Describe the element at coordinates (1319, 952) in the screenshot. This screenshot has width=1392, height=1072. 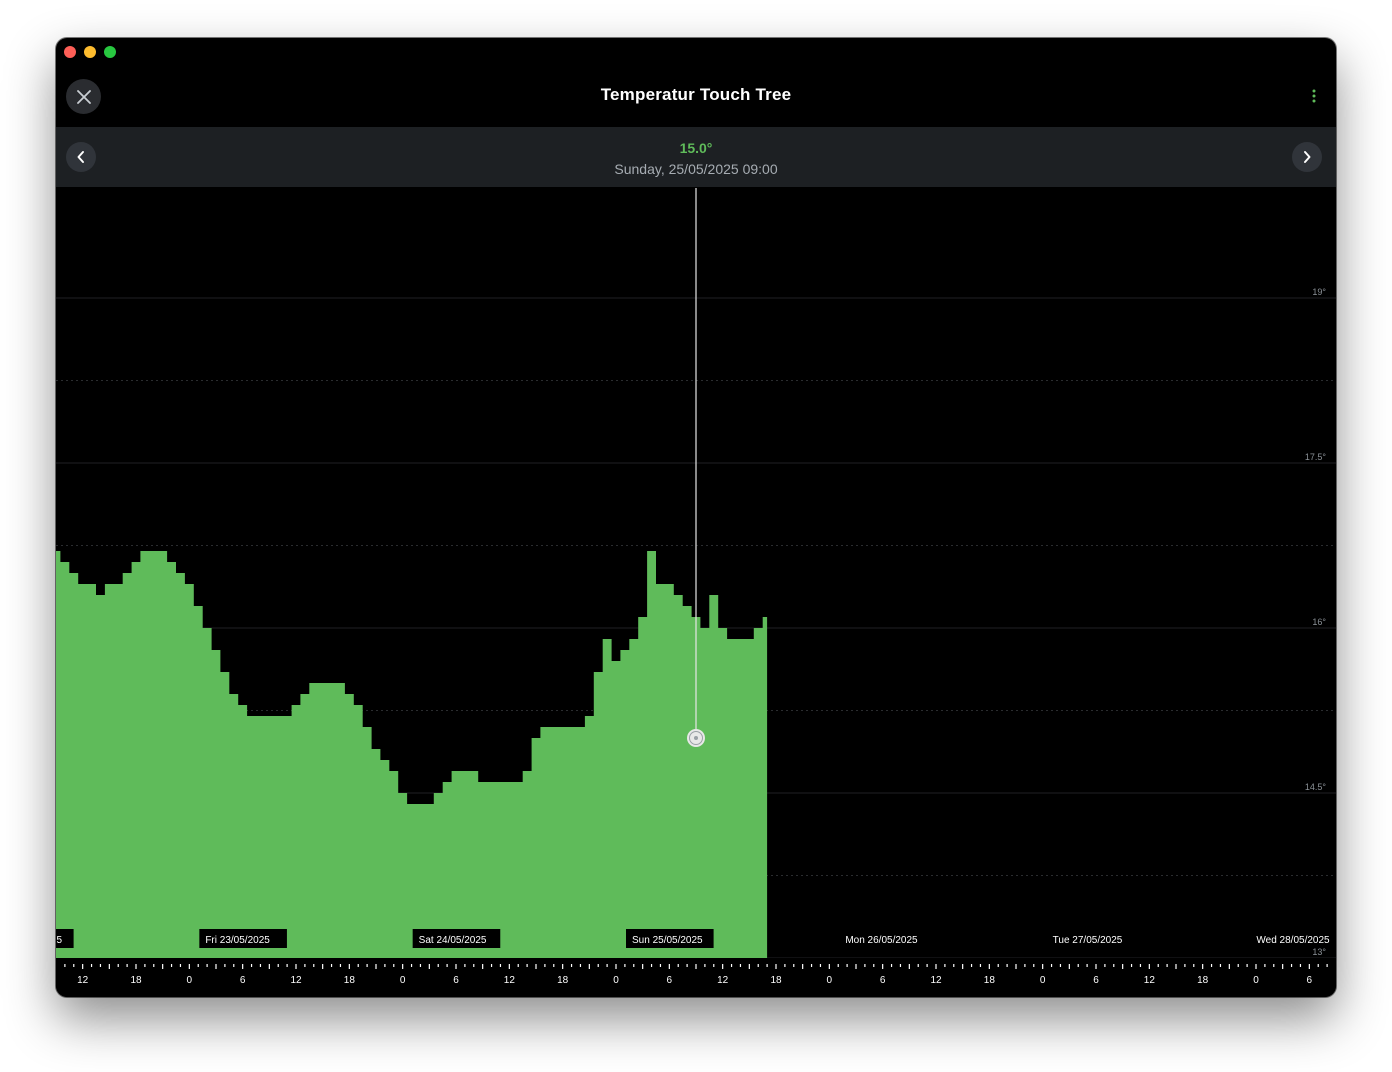
I see `y-axis-tick-label: 13°` at that location.